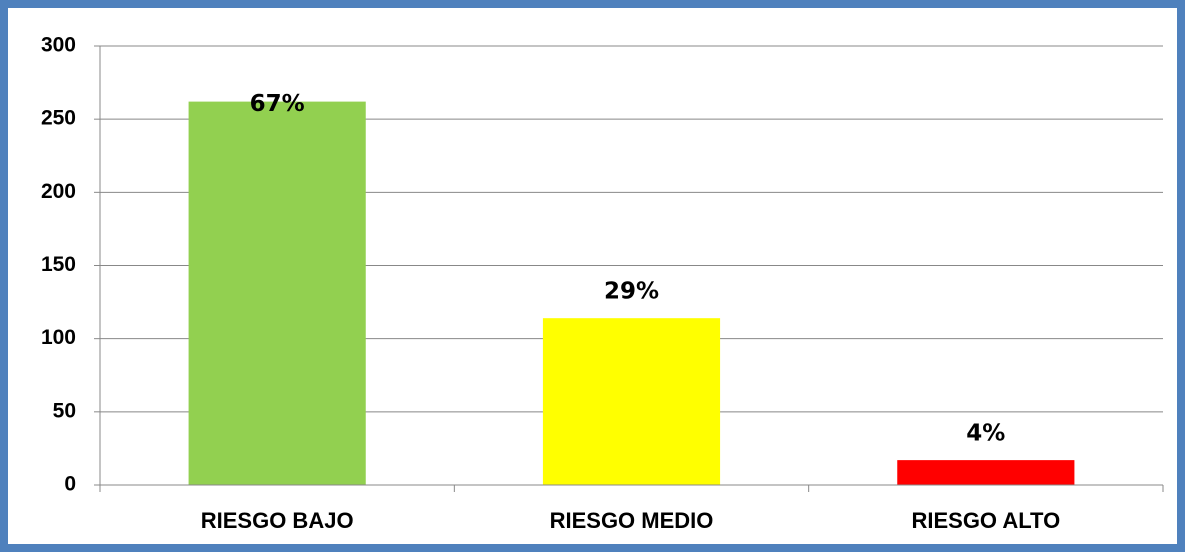 The width and height of the screenshot is (1185, 552). What do you see at coordinates (985, 434) in the screenshot?
I see `data-label: 4%` at bounding box center [985, 434].